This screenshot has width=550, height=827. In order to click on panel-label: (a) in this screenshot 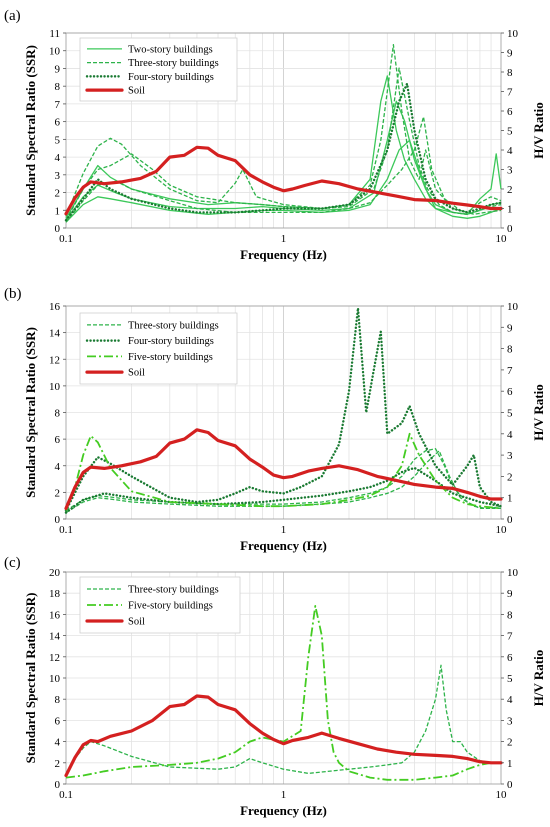, I will do `click(12, 16)`.